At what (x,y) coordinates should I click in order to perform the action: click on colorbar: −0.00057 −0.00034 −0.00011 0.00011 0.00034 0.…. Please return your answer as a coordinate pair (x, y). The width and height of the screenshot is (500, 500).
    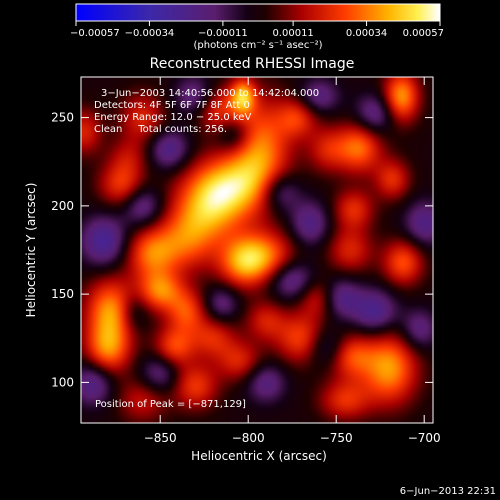
    Looking at the image, I should click on (257, 27).